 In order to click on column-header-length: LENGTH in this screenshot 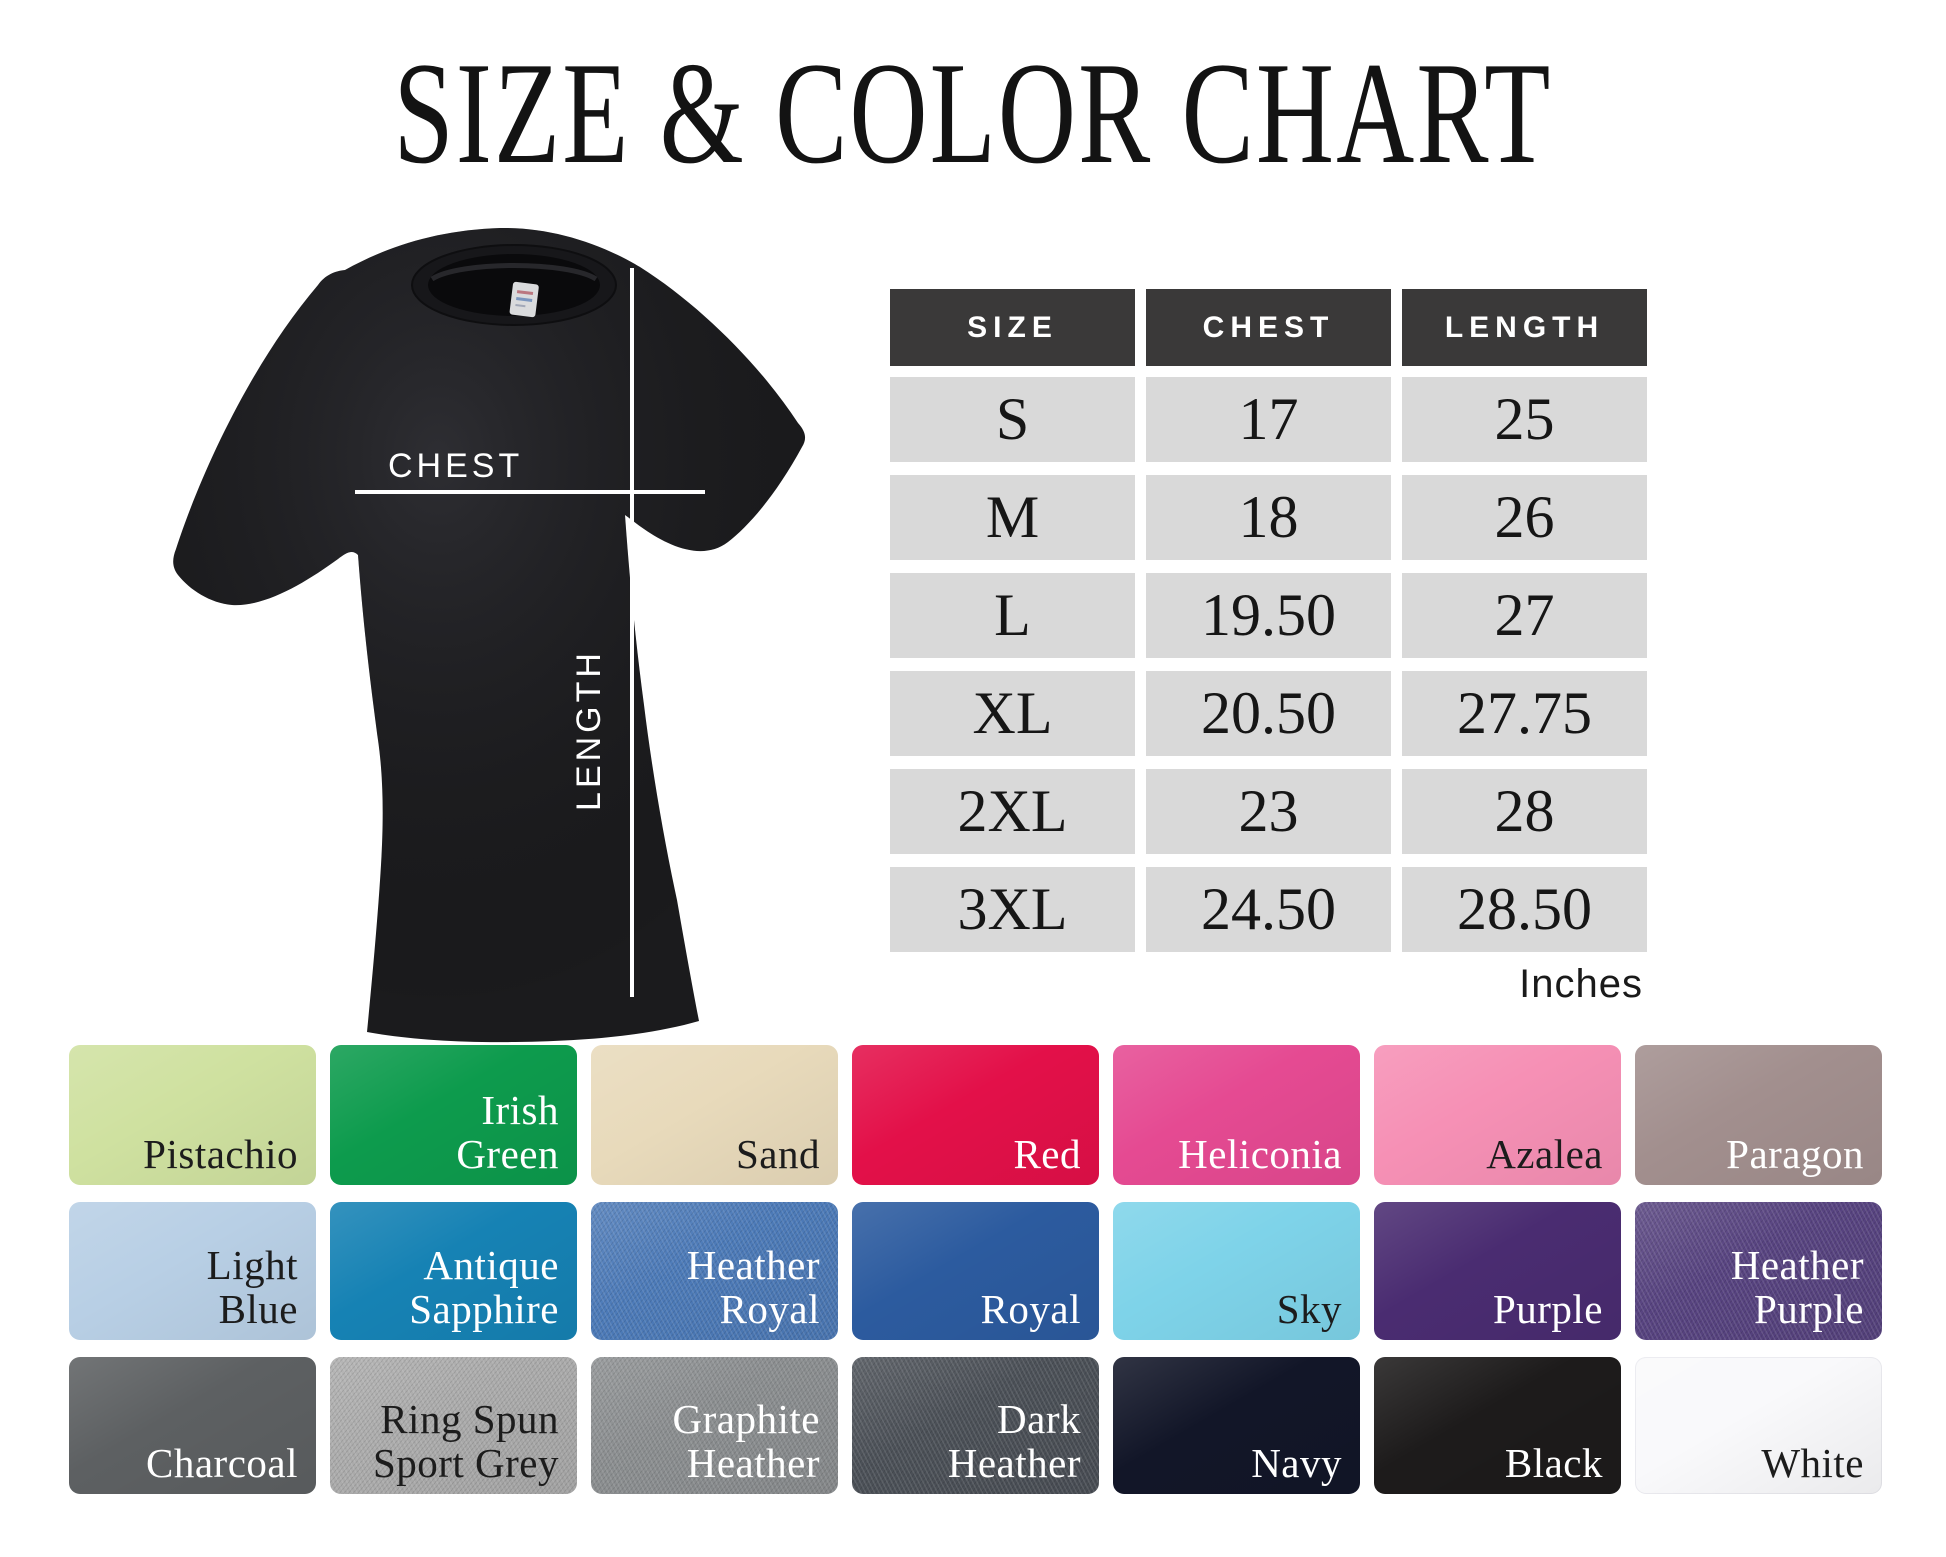, I will do `click(1524, 327)`.